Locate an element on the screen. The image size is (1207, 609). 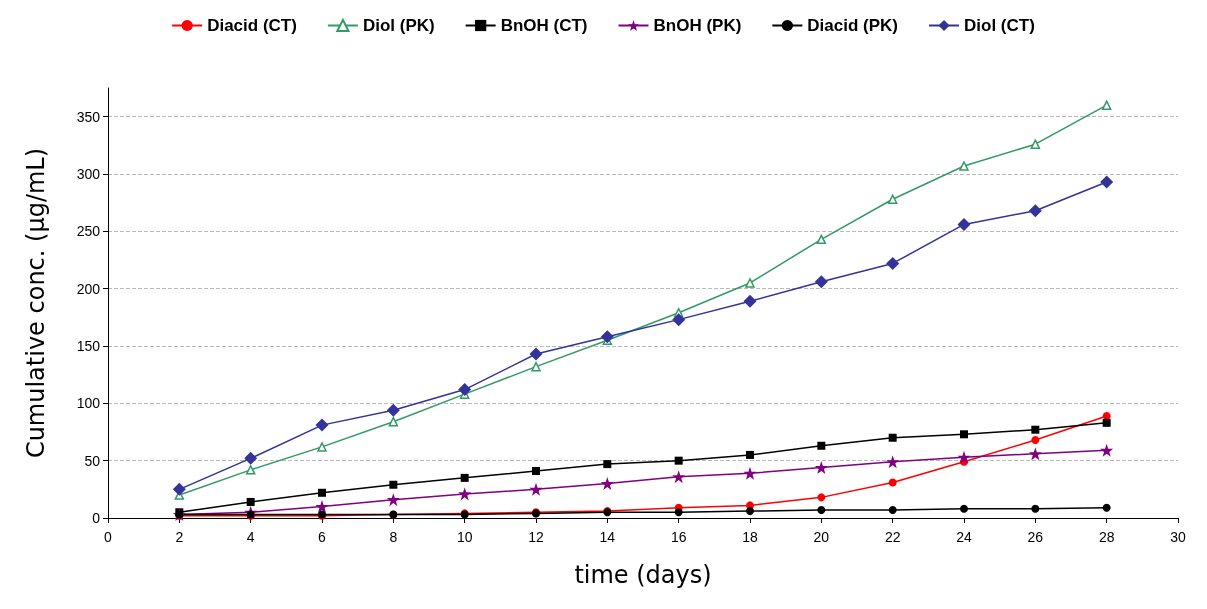
x-tick-label: 8 is located at coordinates (393, 537).